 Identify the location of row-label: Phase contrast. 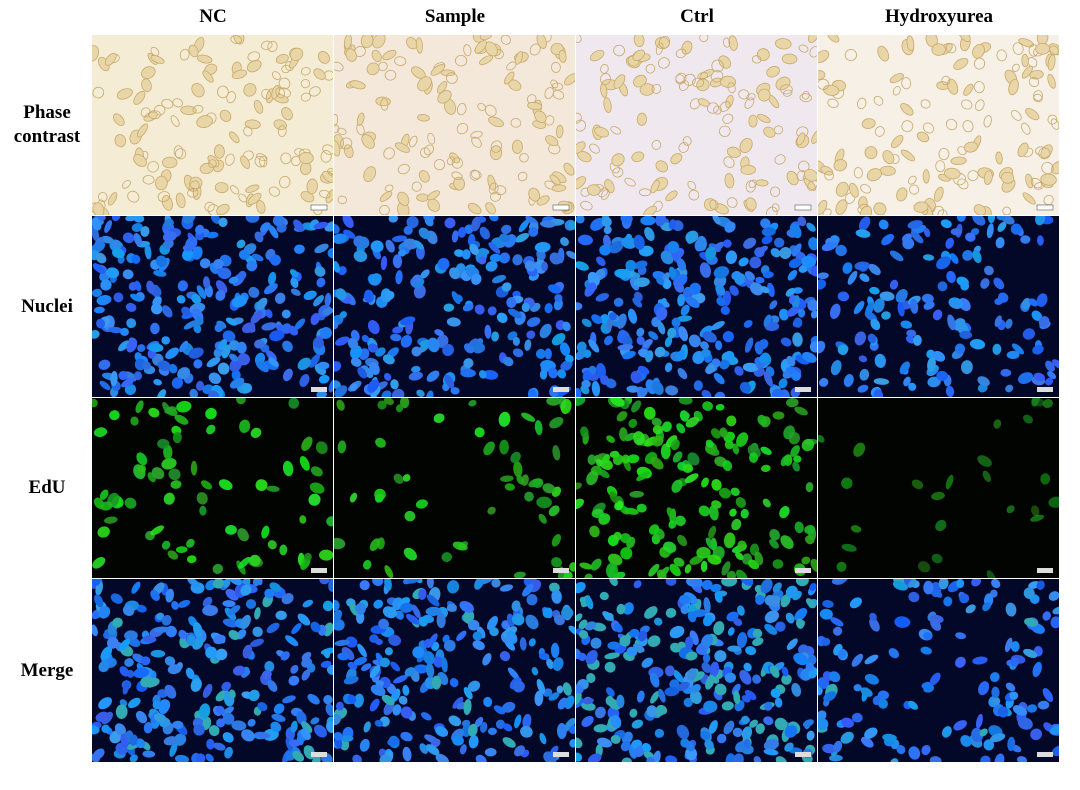
(47, 124).